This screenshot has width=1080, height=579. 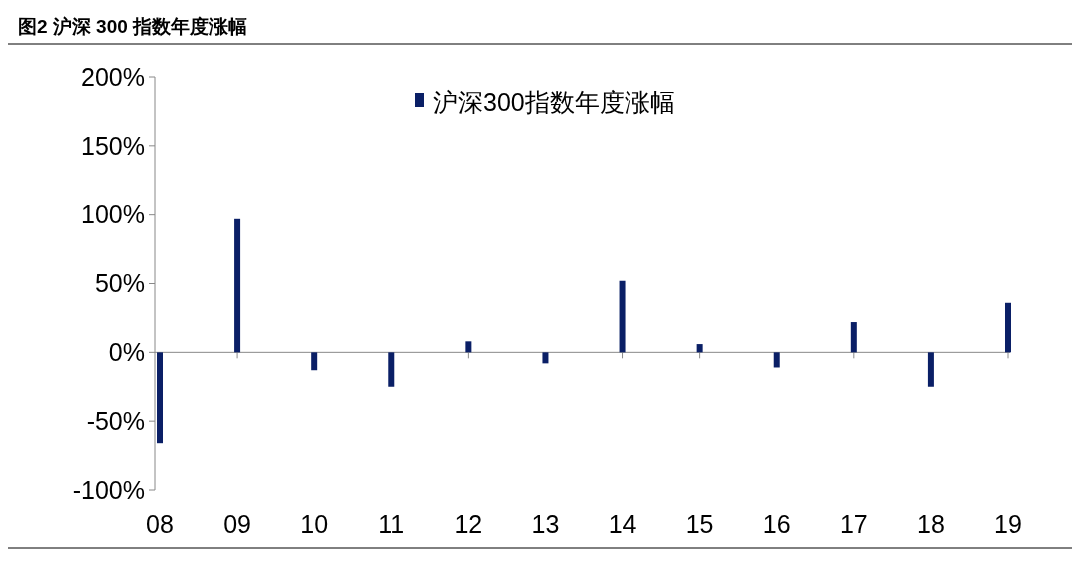 What do you see at coordinates (554, 102) in the screenshot?
I see `legend-label: 沪深300指数年度涨幅` at bounding box center [554, 102].